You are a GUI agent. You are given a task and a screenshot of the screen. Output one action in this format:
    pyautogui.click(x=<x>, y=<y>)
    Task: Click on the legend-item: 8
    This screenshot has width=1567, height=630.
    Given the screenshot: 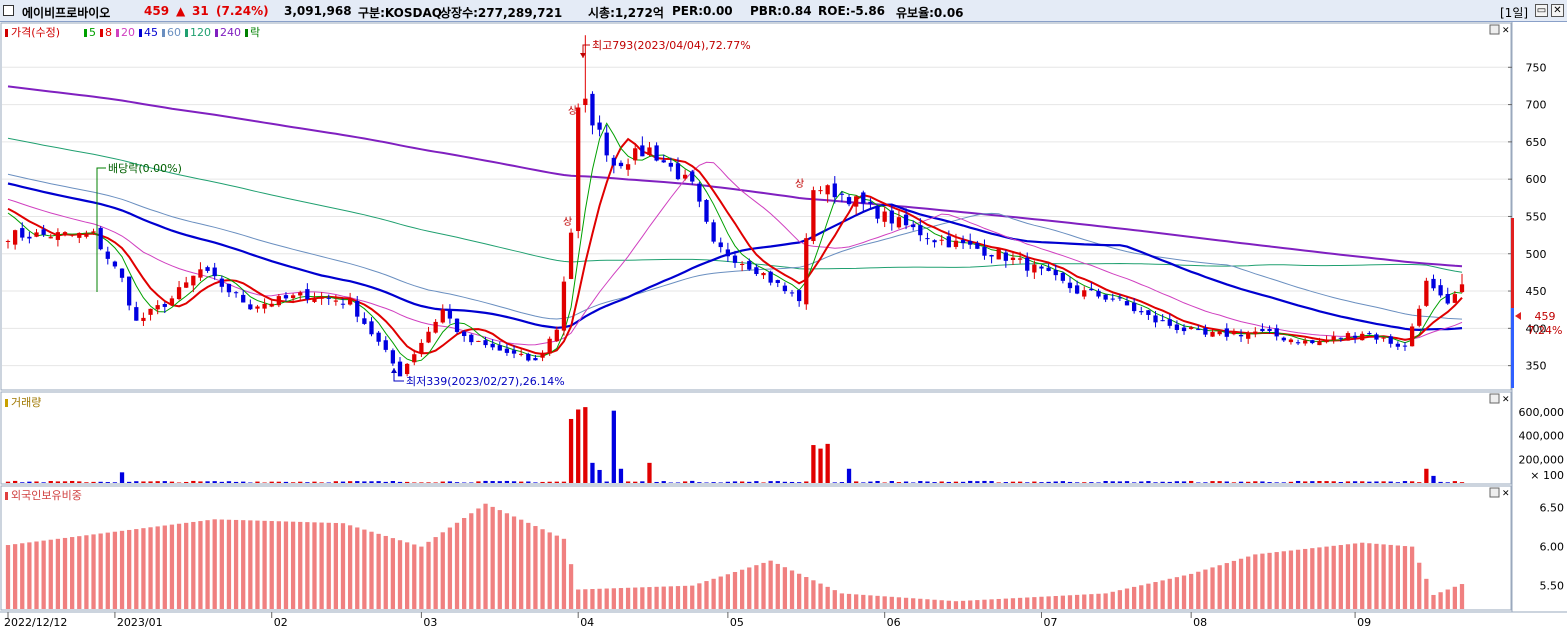 What is the action you would take?
    pyautogui.click(x=108, y=32)
    